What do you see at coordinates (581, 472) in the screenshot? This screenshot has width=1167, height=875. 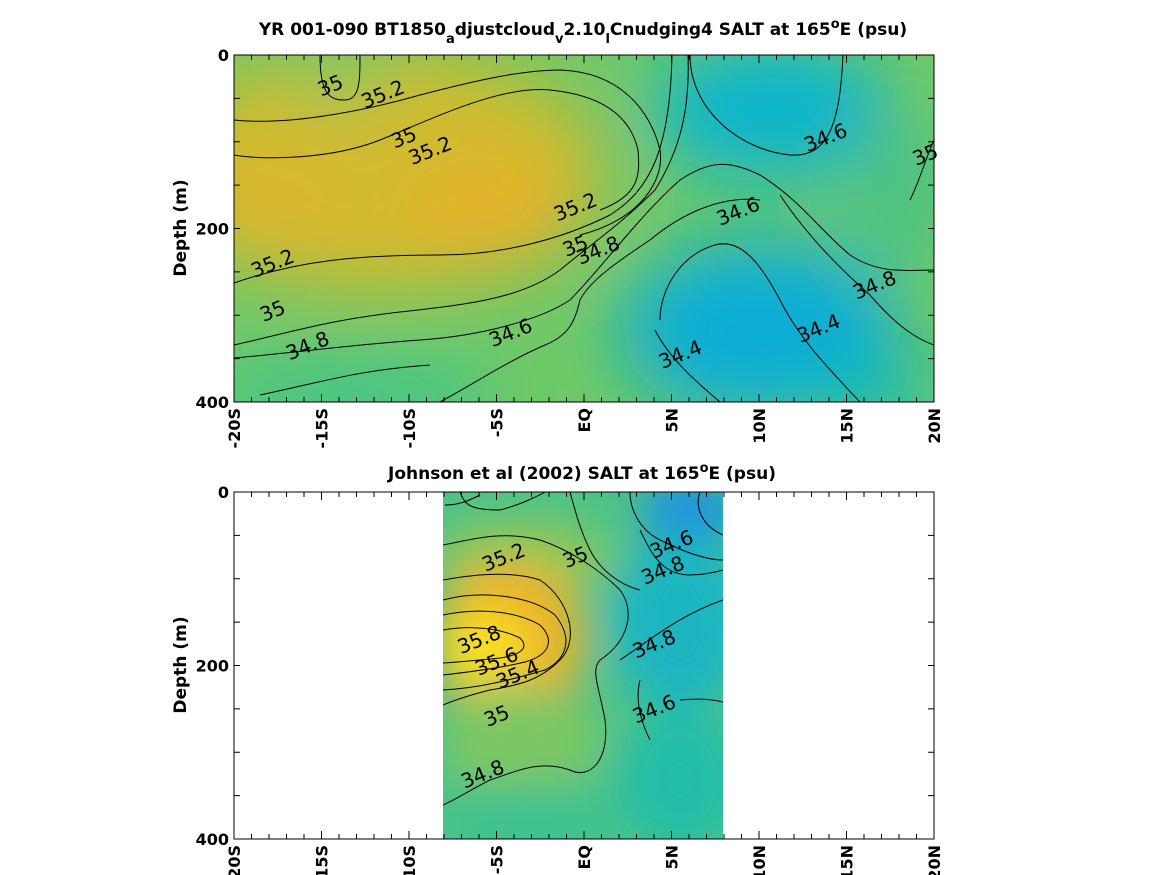 I see `panel-bottom-title: Johnson et al (2002) SALT at 165oE (psu)` at bounding box center [581, 472].